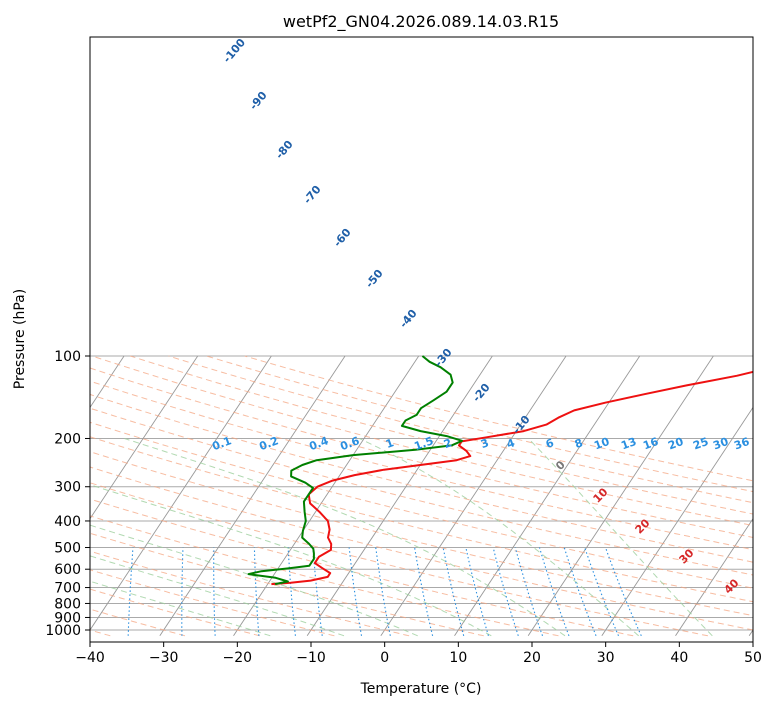 This screenshot has height=708, width=775. What do you see at coordinates (390, 443) in the screenshot?
I see `mixing-ratio-label: 1` at bounding box center [390, 443].